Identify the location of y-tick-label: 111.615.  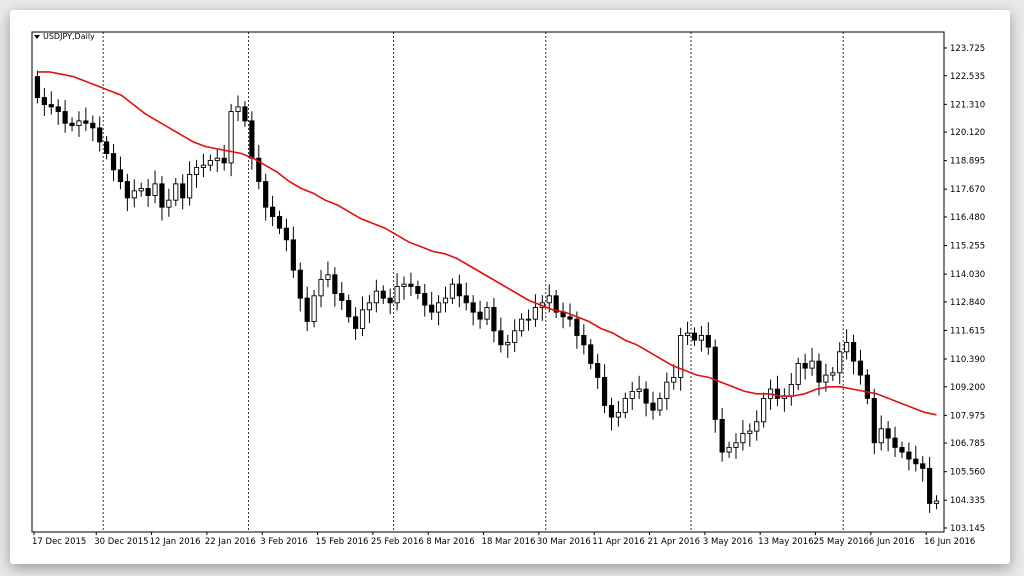
(967, 331).